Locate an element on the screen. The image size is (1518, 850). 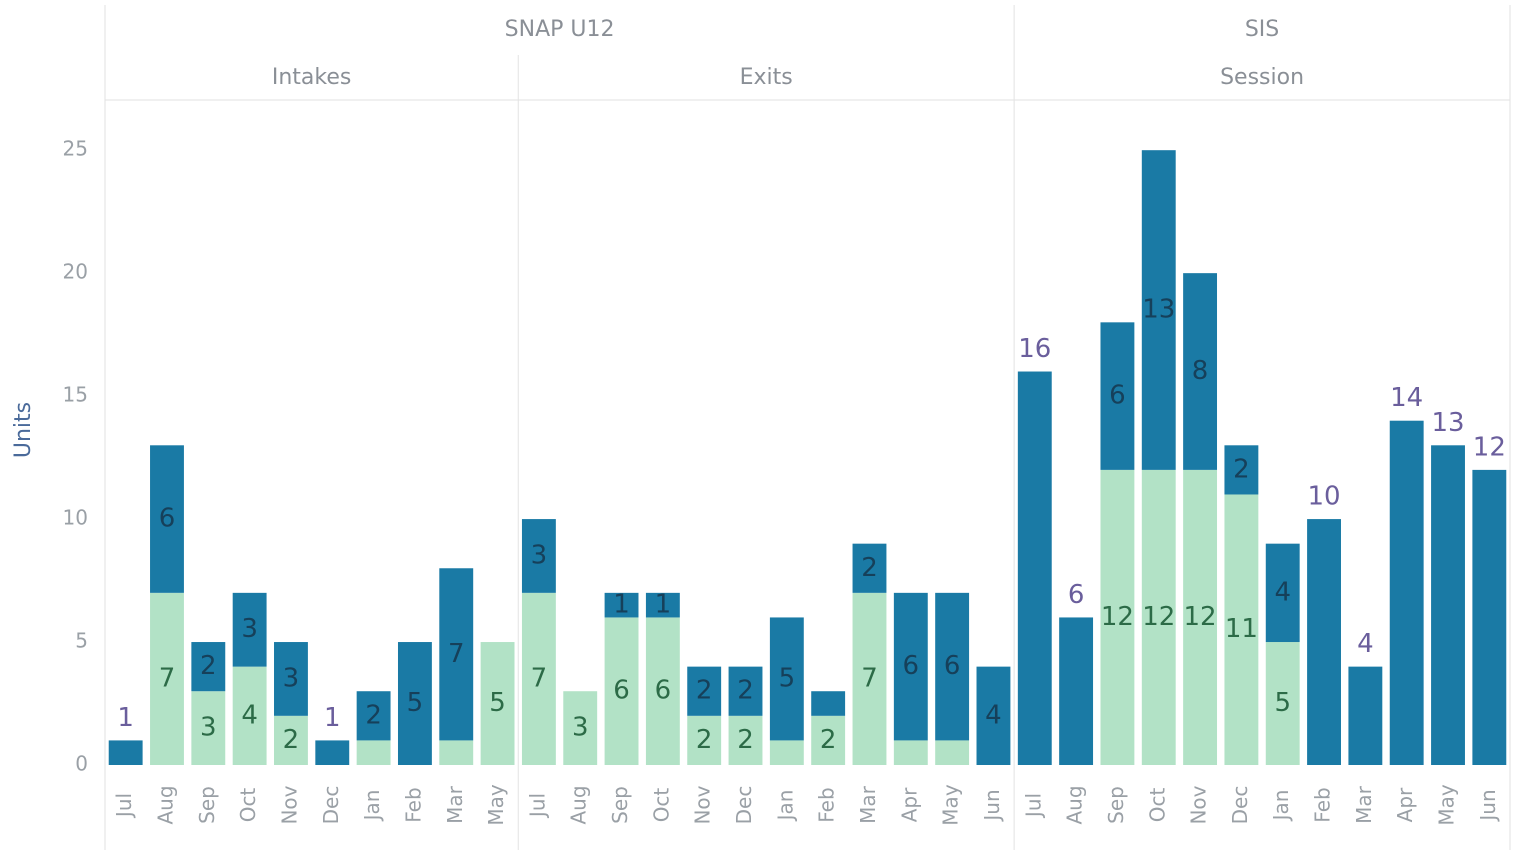
y-tick-label: 20 is located at coordinates (75, 272).